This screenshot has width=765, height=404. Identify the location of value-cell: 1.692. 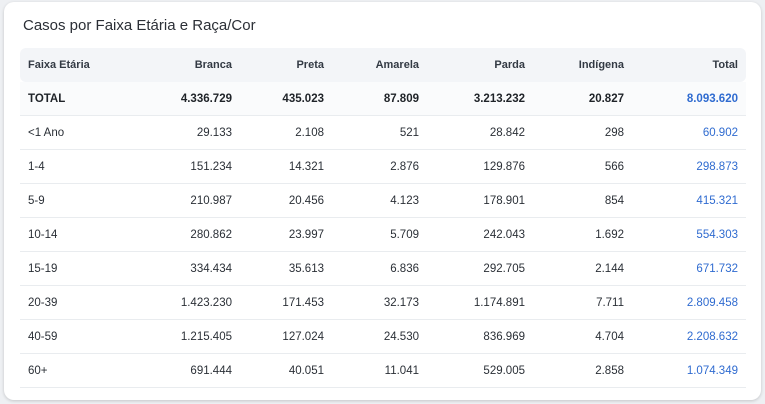
(582, 234).